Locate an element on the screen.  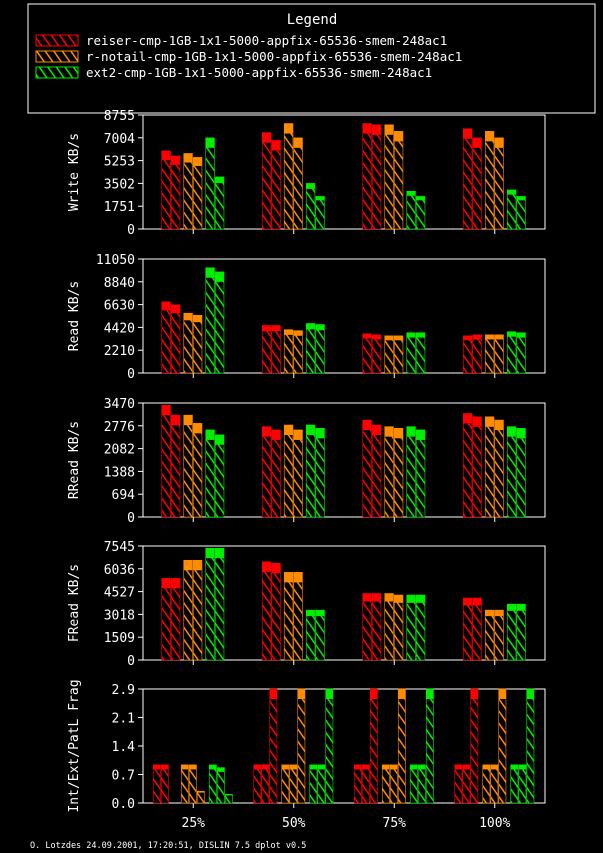
y-tick-label: 1751 is located at coordinates (119, 207).